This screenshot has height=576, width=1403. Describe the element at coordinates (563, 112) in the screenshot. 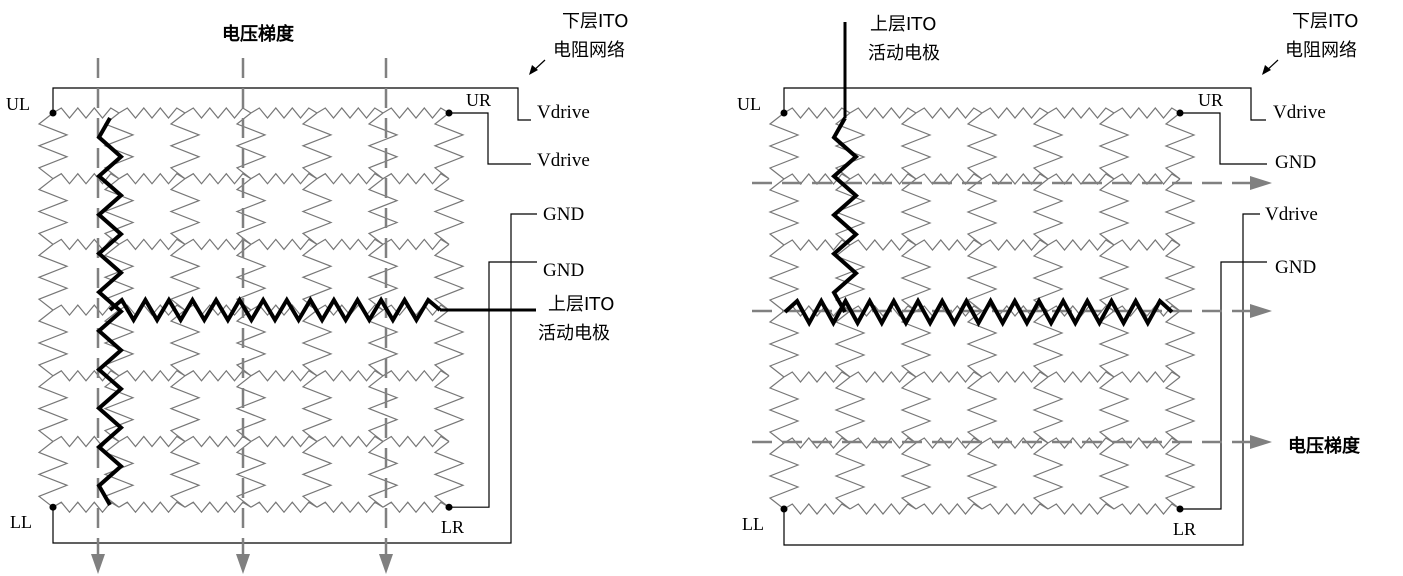

I see `left-terminal-ul-label: Vdrive` at that location.